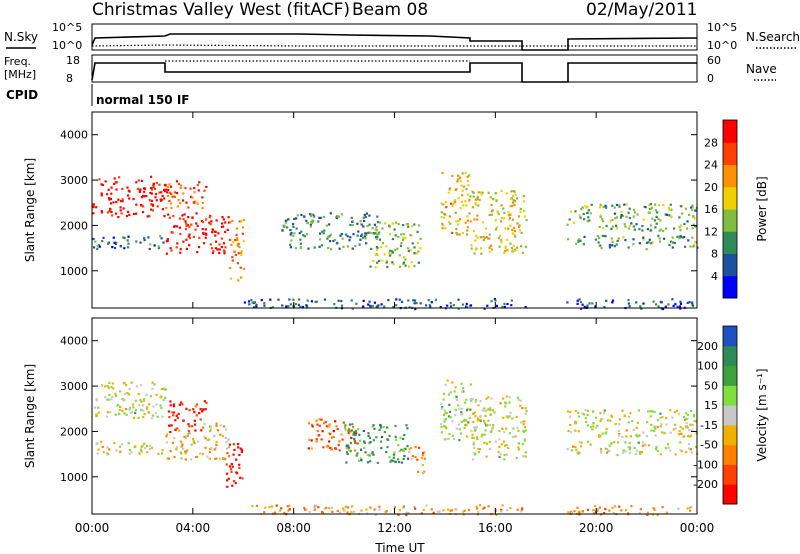 The height and width of the screenshot is (554, 800). What do you see at coordinates (709, 445) in the screenshot?
I see `colorbar-tick-label: -50` at bounding box center [709, 445].